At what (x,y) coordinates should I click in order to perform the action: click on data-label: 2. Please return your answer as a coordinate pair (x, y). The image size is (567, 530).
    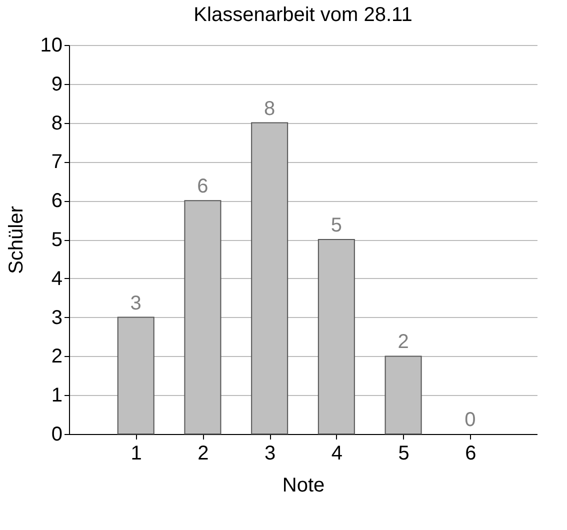
    Looking at the image, I should click on (403, 342).